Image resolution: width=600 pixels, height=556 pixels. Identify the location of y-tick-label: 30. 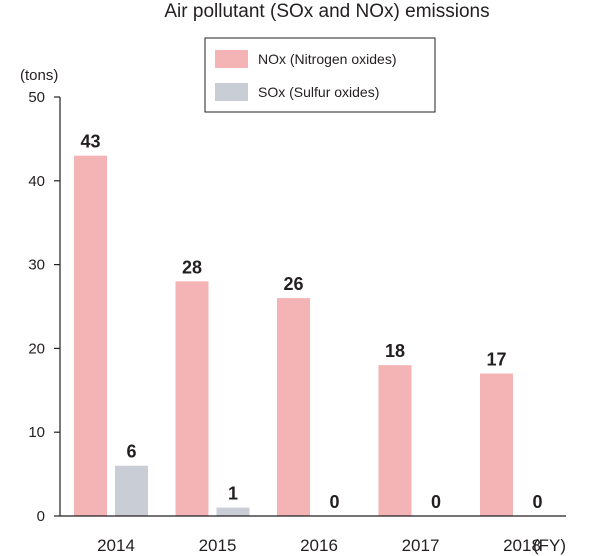
(36, 265).